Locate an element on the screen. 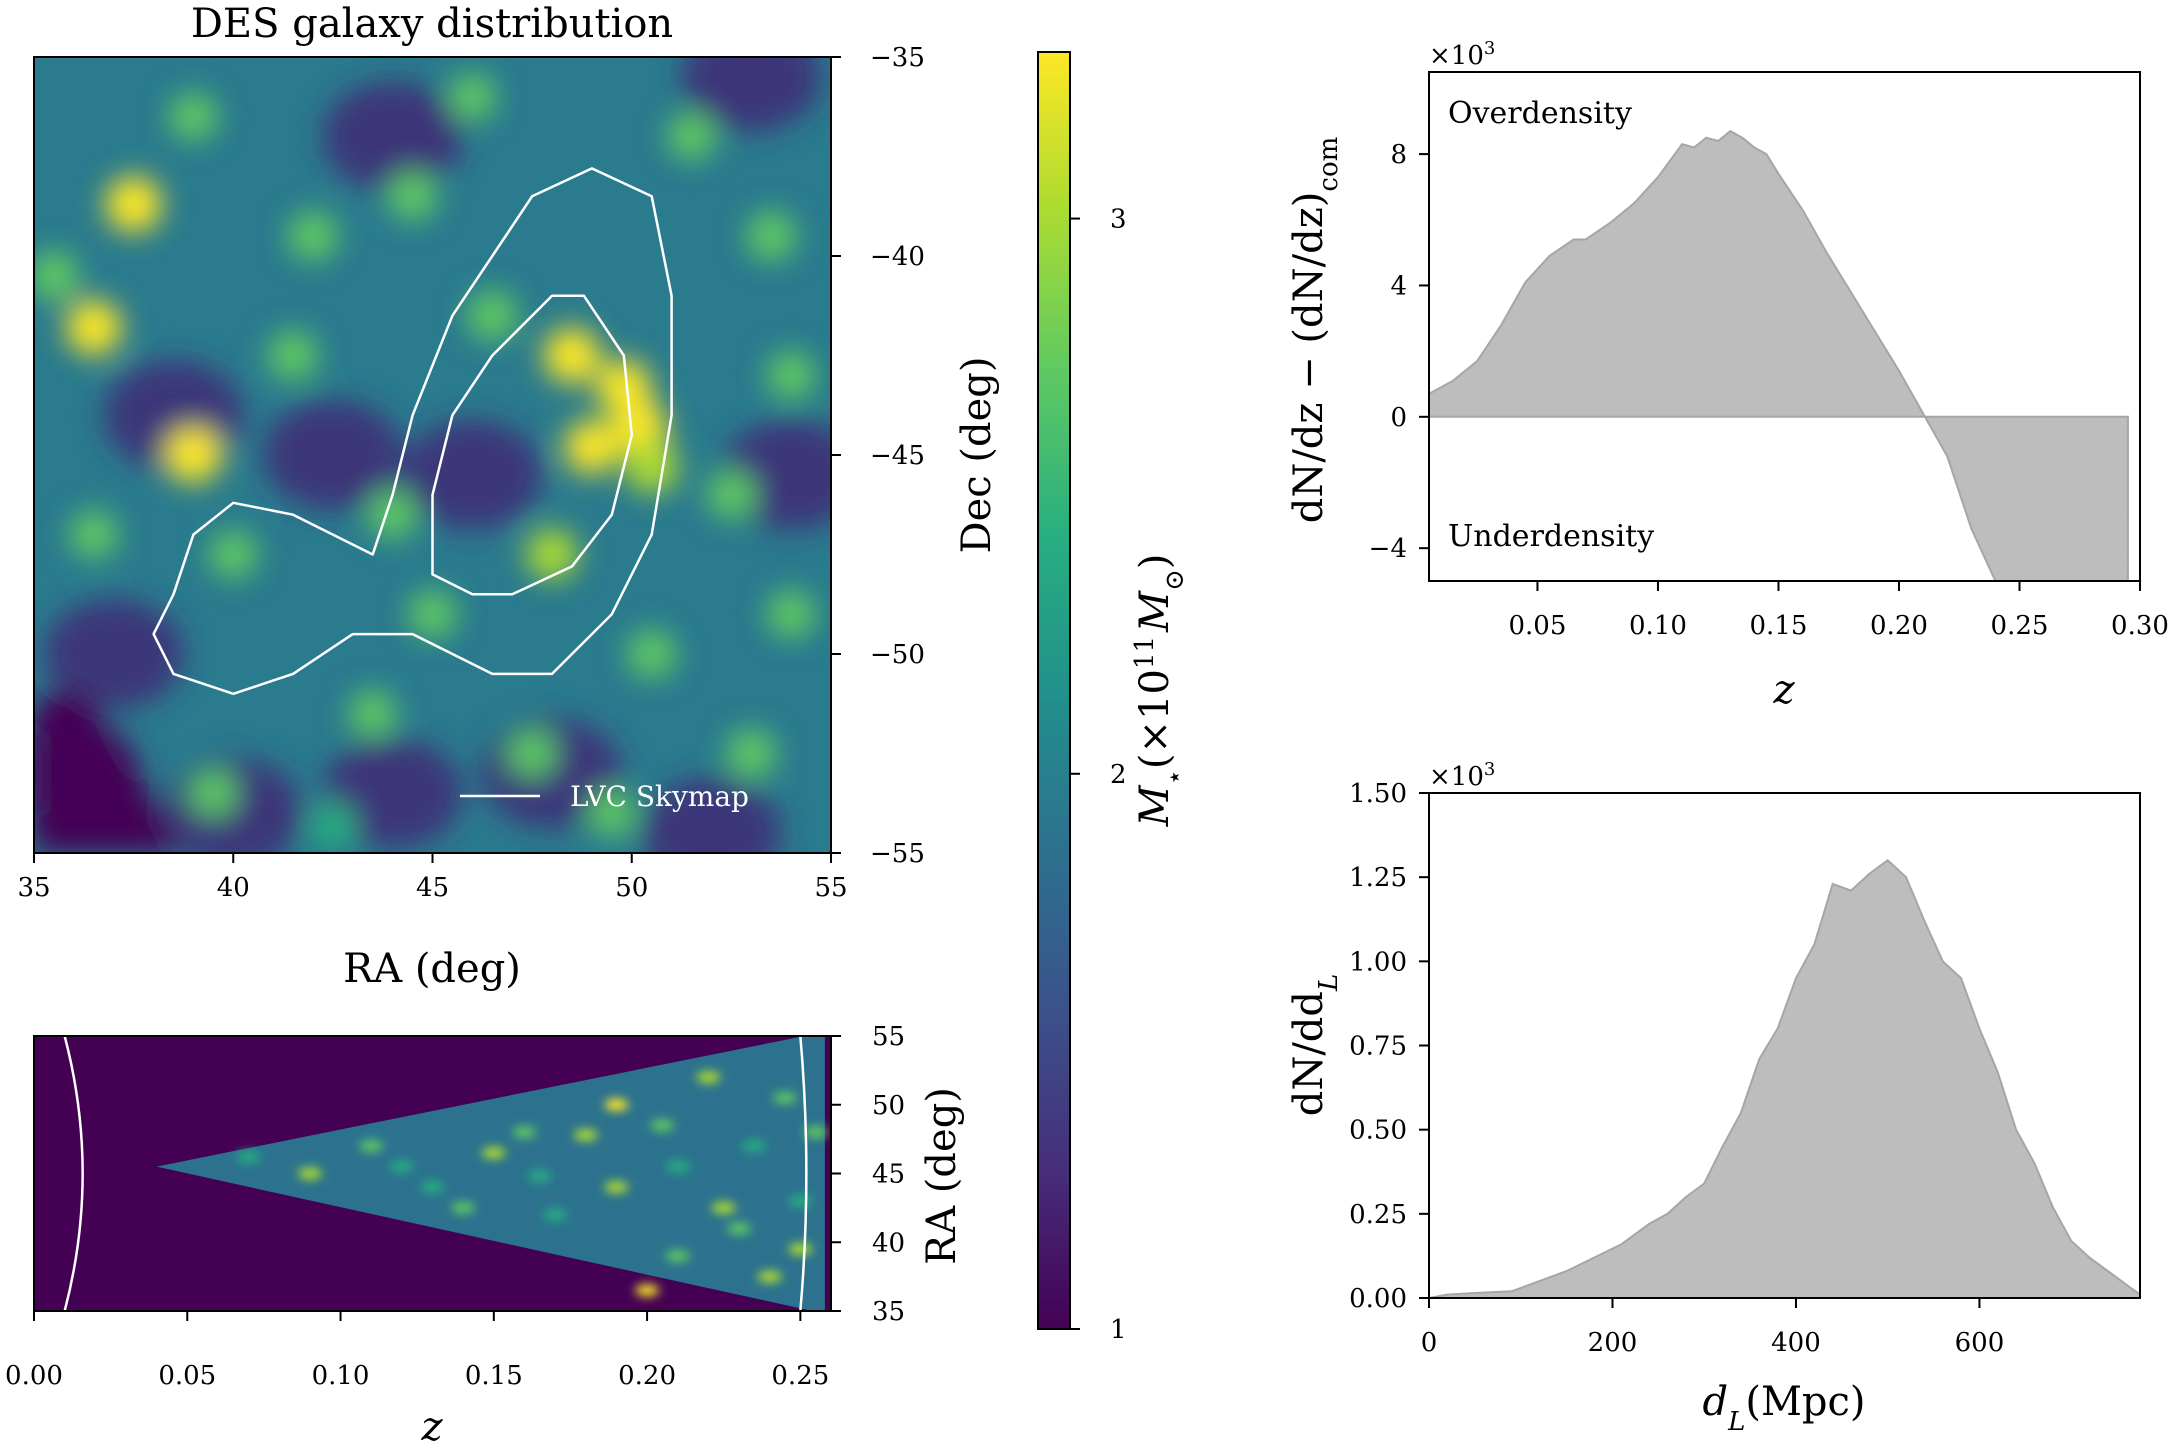  dndz-ytick-label: 4 is located at coordinates (1398, 286).